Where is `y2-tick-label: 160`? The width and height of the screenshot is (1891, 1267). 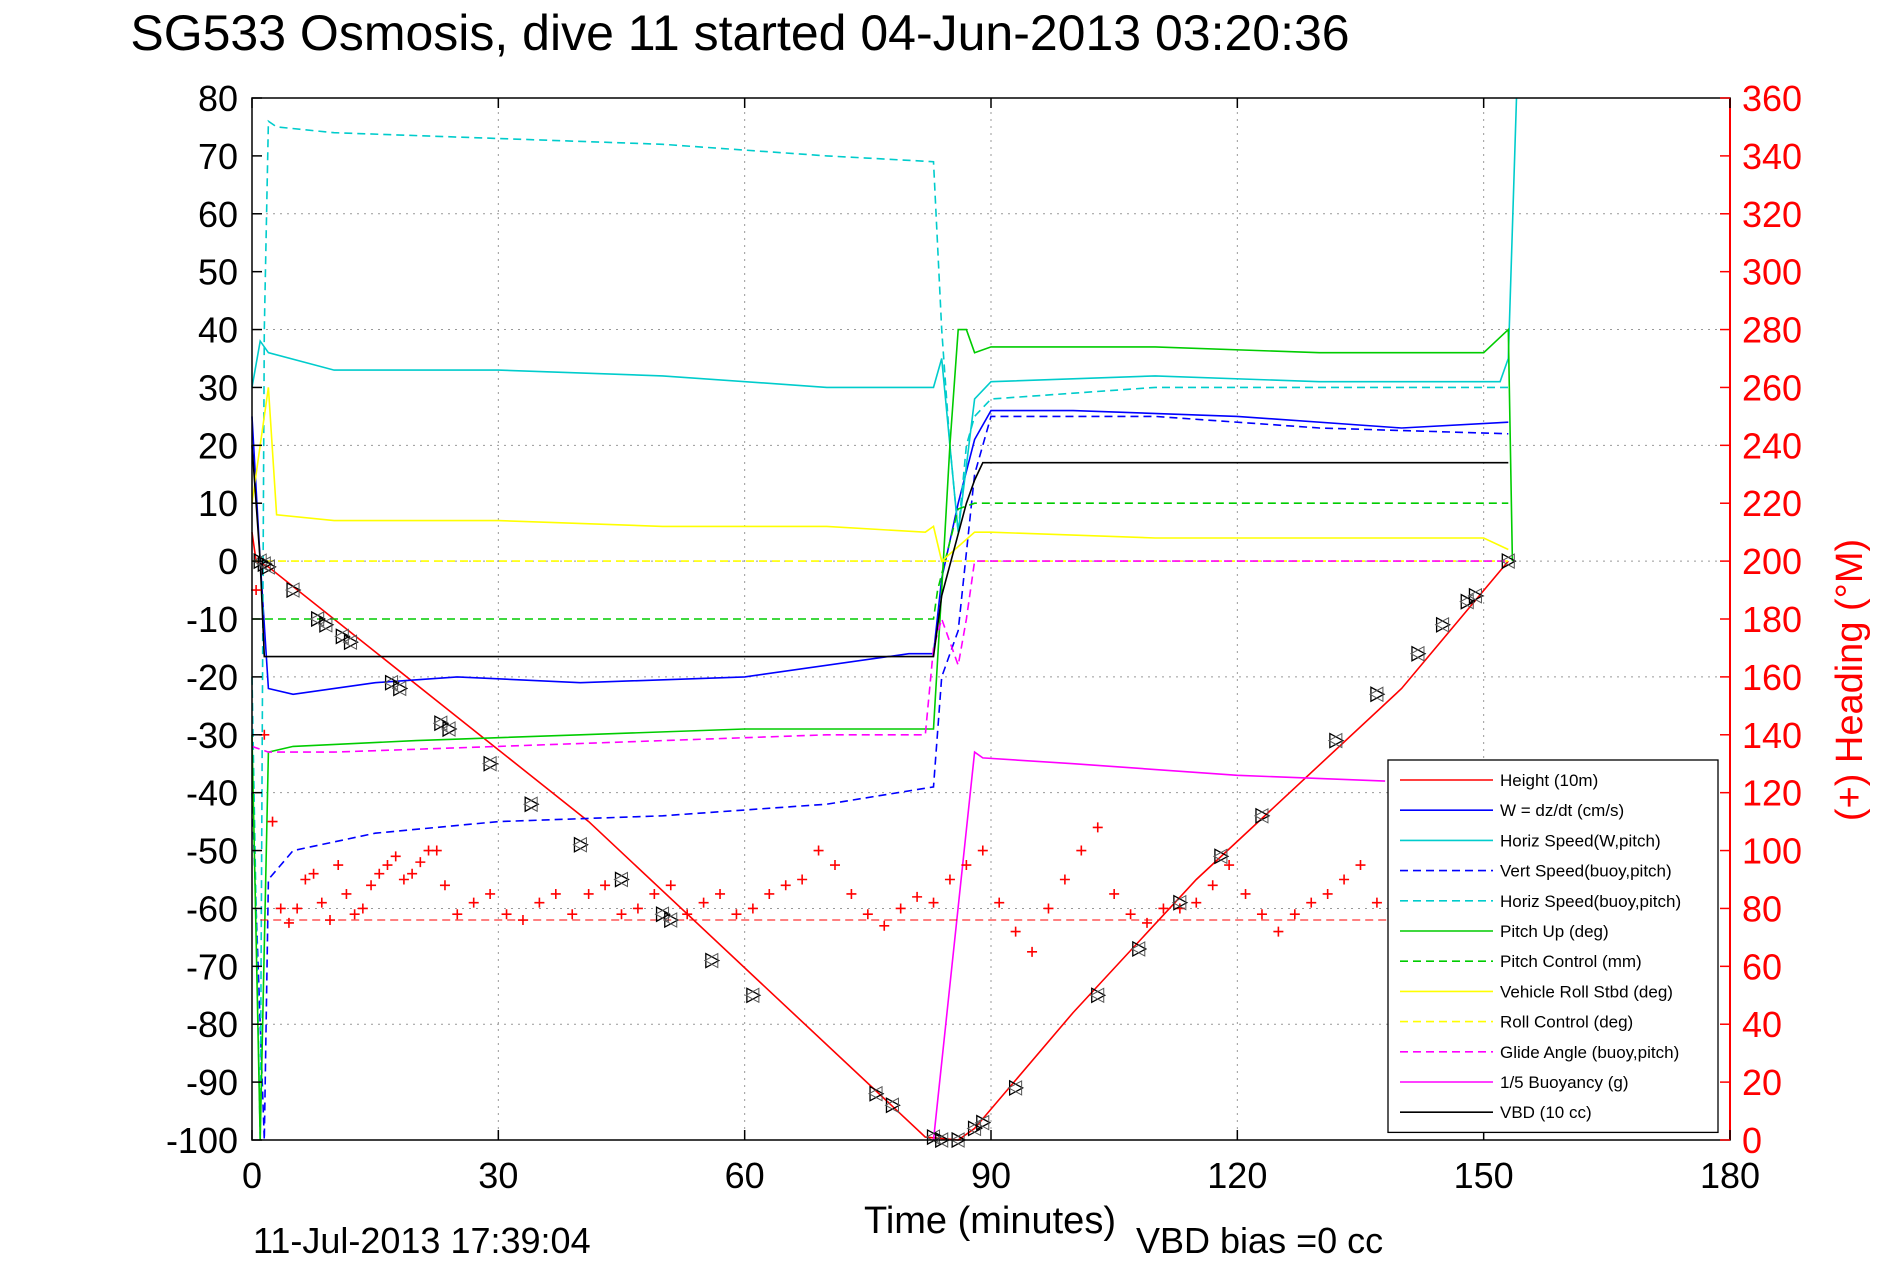 y2-tick-label: 160 is located at coordinates (1772, 677).